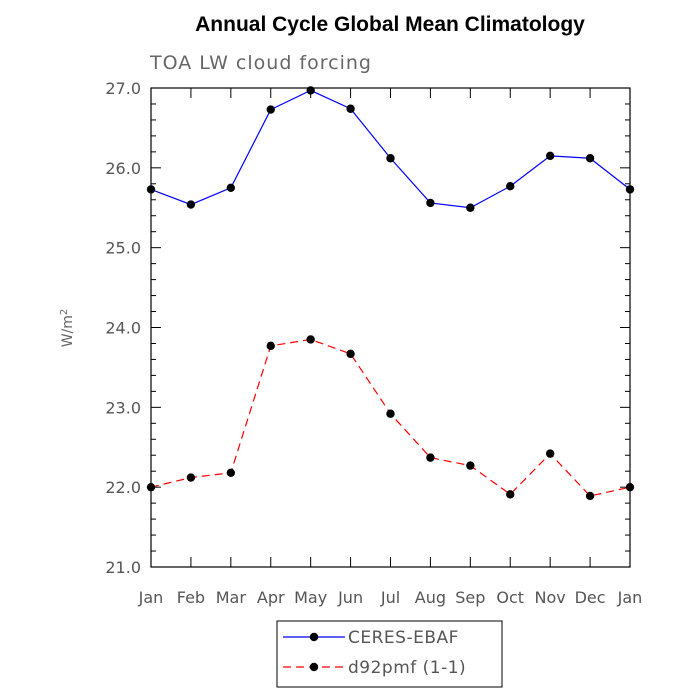 The width and height of the screenshot is (700, 700). I want to click on y-tick-label: 22.0, so click(123, 487).